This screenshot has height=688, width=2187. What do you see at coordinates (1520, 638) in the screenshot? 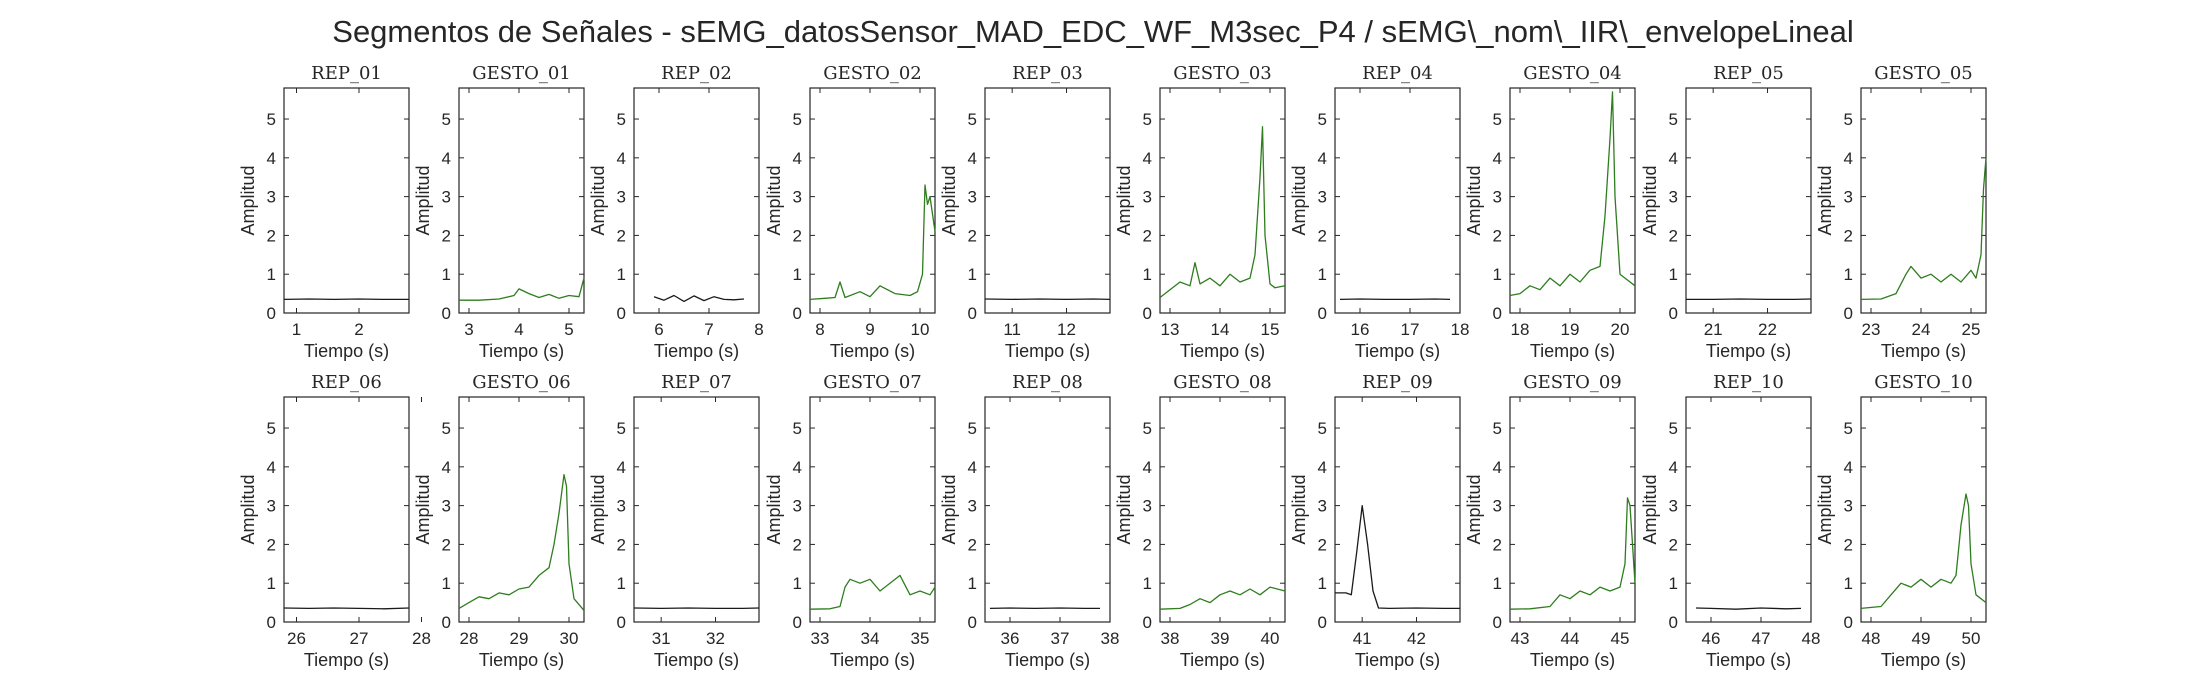
I see `x-tick-label: 43` at bounding box center [1520, 638].